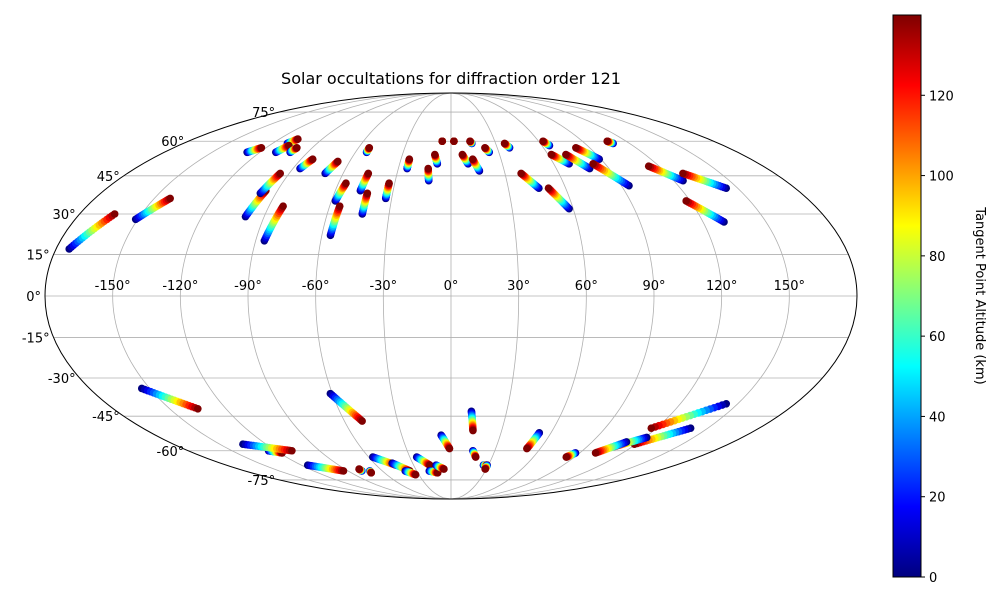 This screenshot has height=600, width=1000. Describe the element at coordinates (38, 255) in the screenshot. I see `latitude-tick-label: 15°` at that location.